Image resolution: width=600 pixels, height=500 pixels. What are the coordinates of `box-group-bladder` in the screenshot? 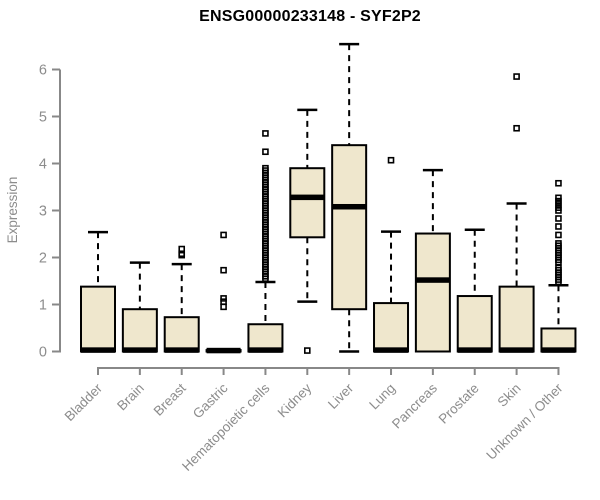 It's located at (98, 291).